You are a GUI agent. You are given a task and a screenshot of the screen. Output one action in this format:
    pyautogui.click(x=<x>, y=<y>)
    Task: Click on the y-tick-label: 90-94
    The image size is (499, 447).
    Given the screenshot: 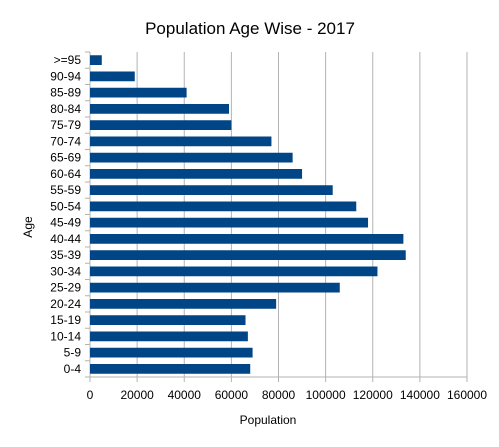 What is the action you would take?
    pyautogui.click(x=65, y=76)
    